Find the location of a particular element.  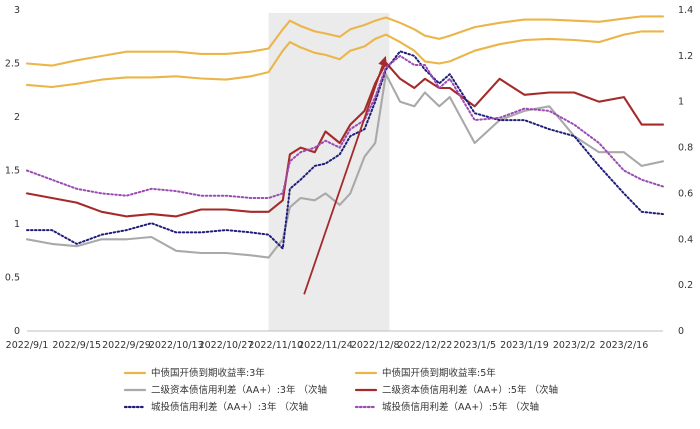

legend-label-5: 城投债信用利差（AA+）:3年 （次轴 is located at coordinates (229, 407).